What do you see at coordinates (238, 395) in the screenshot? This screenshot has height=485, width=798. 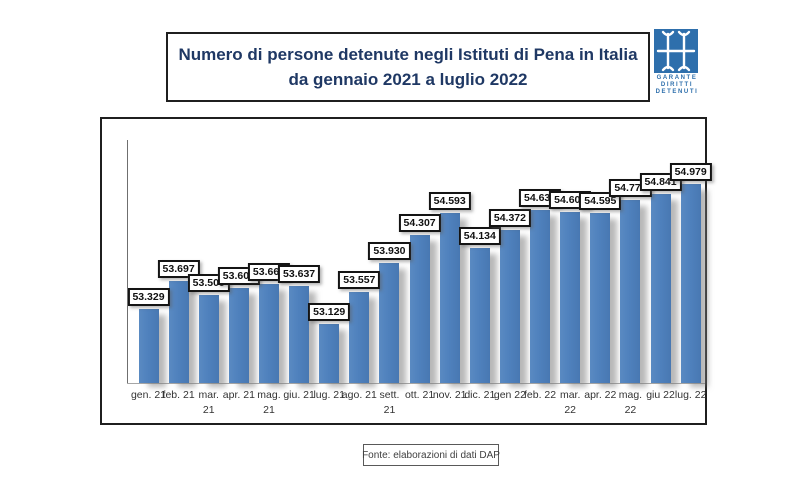 I see `x-tick-label: apr. 21` at bounding box center [238, 395].